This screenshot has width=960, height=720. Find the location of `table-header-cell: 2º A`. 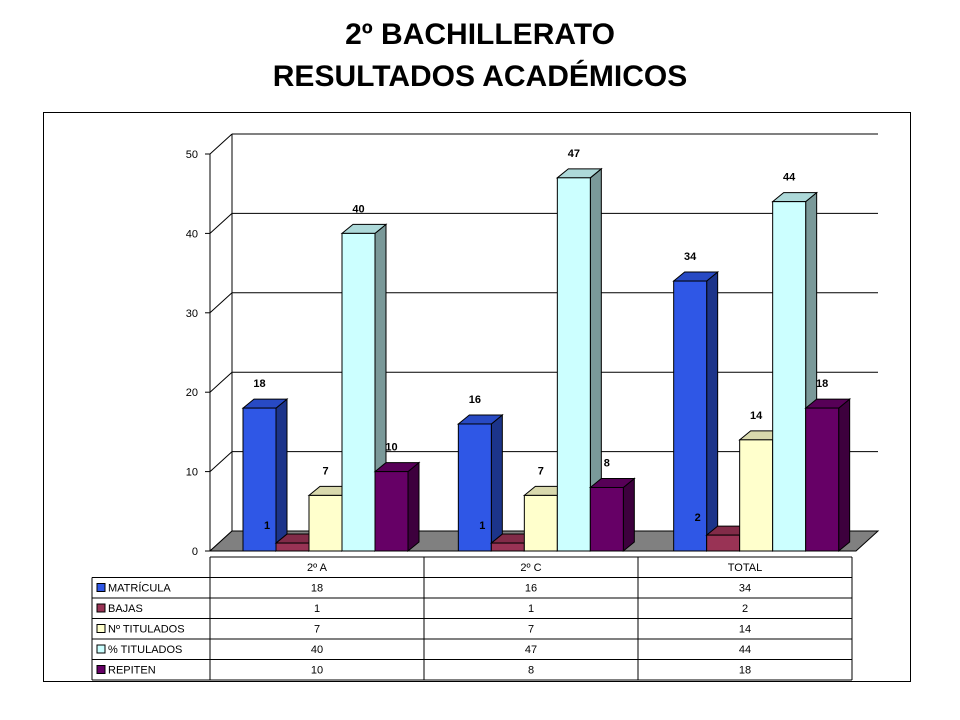

table-header-cell: 2º A is located at coordinates (317, 568).